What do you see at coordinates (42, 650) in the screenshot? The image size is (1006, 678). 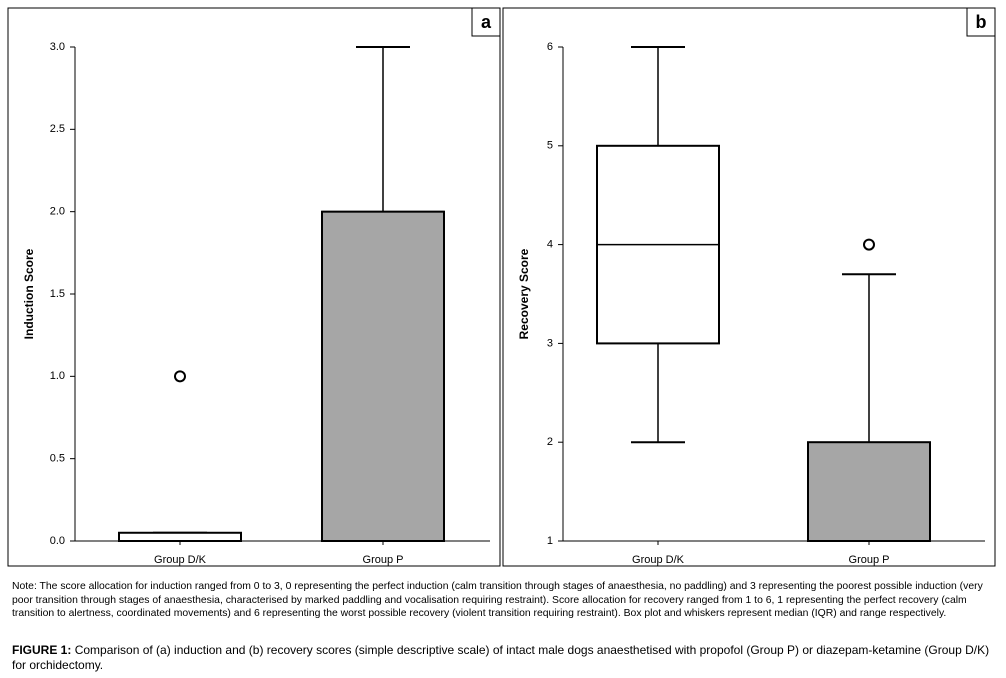 I see `caption-label: FIGURE 1:` at bounding box center [42, 650].